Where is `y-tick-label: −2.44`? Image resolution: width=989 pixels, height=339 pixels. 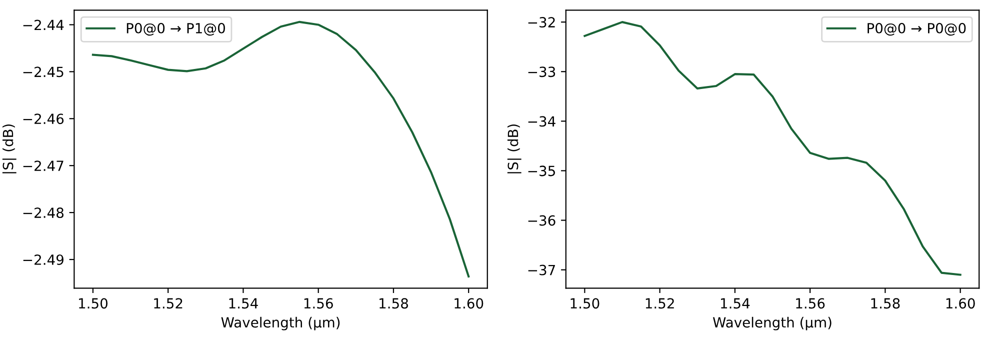 y-tick-label: −2.44 is located at coordinates (43, 25).